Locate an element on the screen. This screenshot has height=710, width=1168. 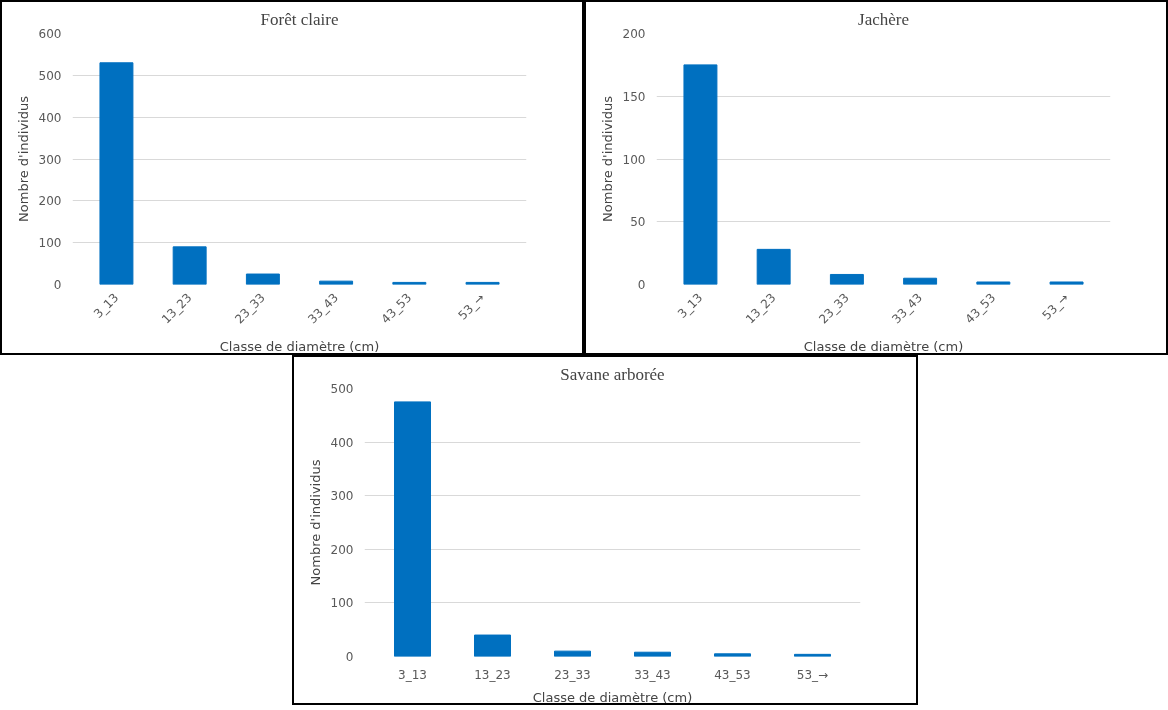
x-tick-label: 3_13 is located at coordinates (412, 674).